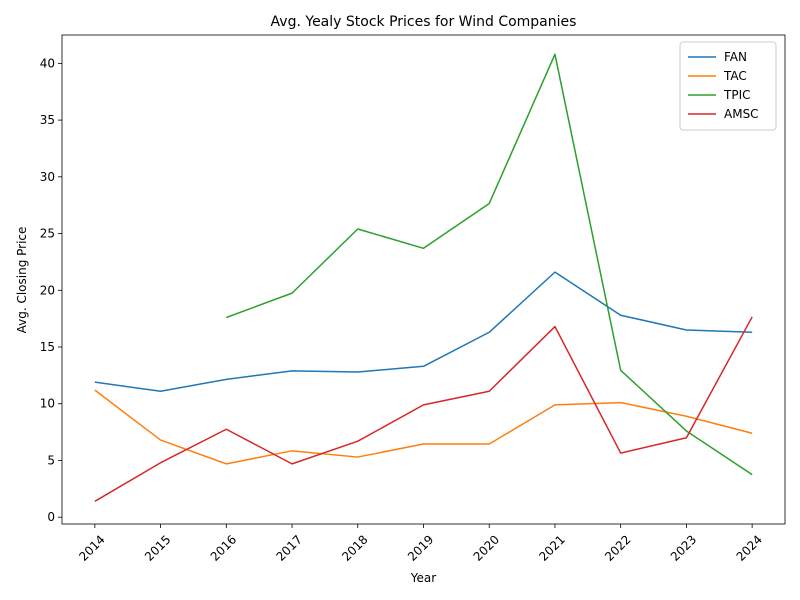  I want to click on y-tick-label: 40, so click(47, 63).